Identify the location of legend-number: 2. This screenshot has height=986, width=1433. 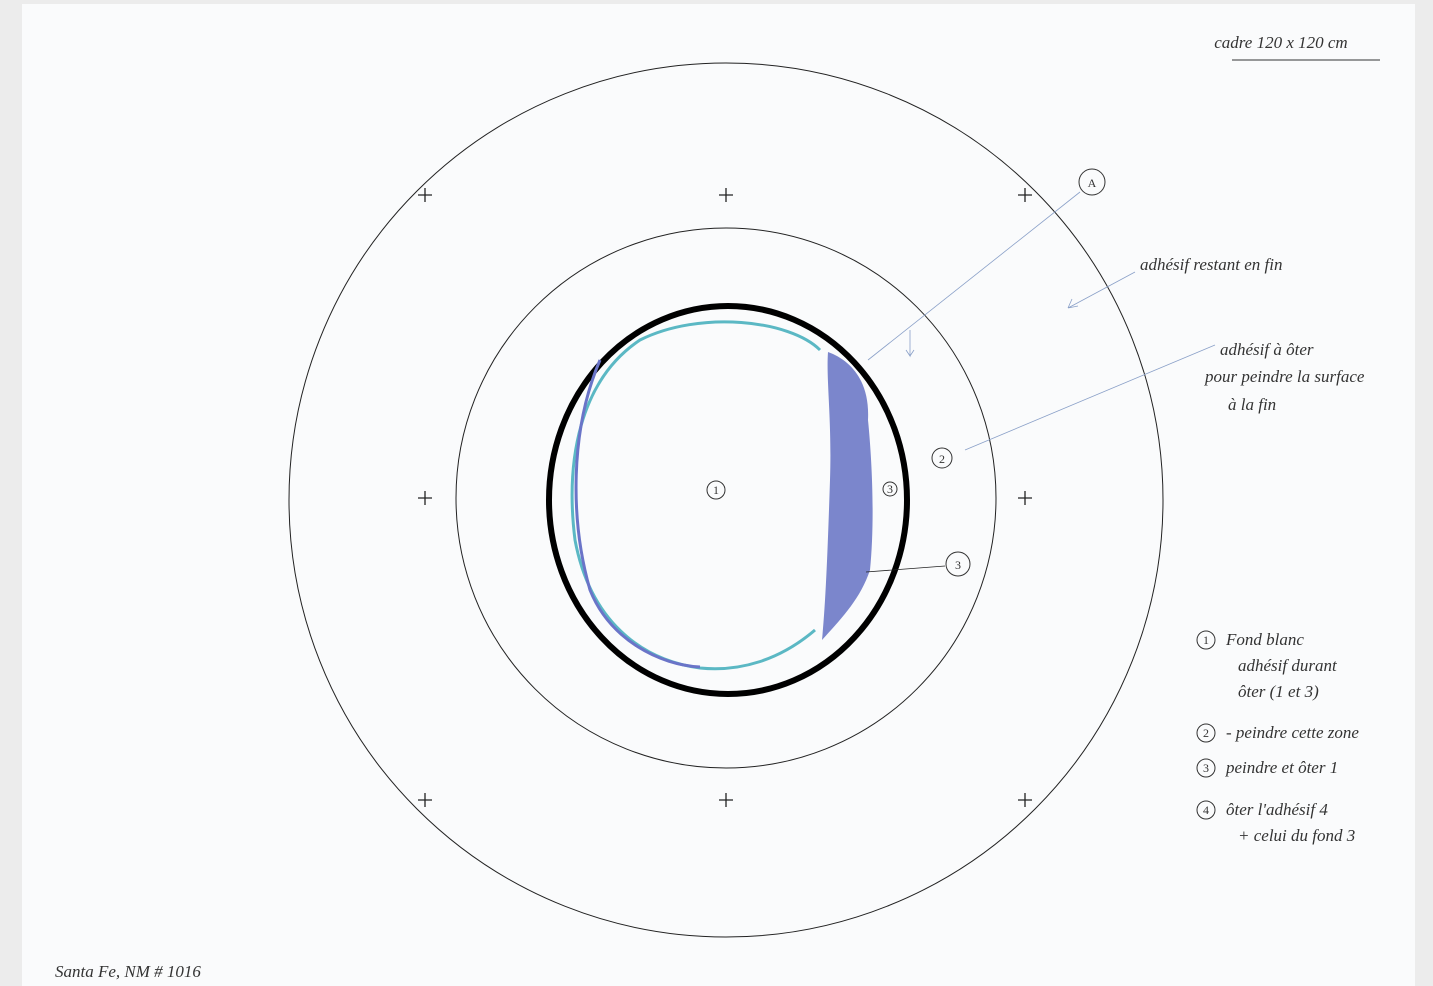
(1206, 733).